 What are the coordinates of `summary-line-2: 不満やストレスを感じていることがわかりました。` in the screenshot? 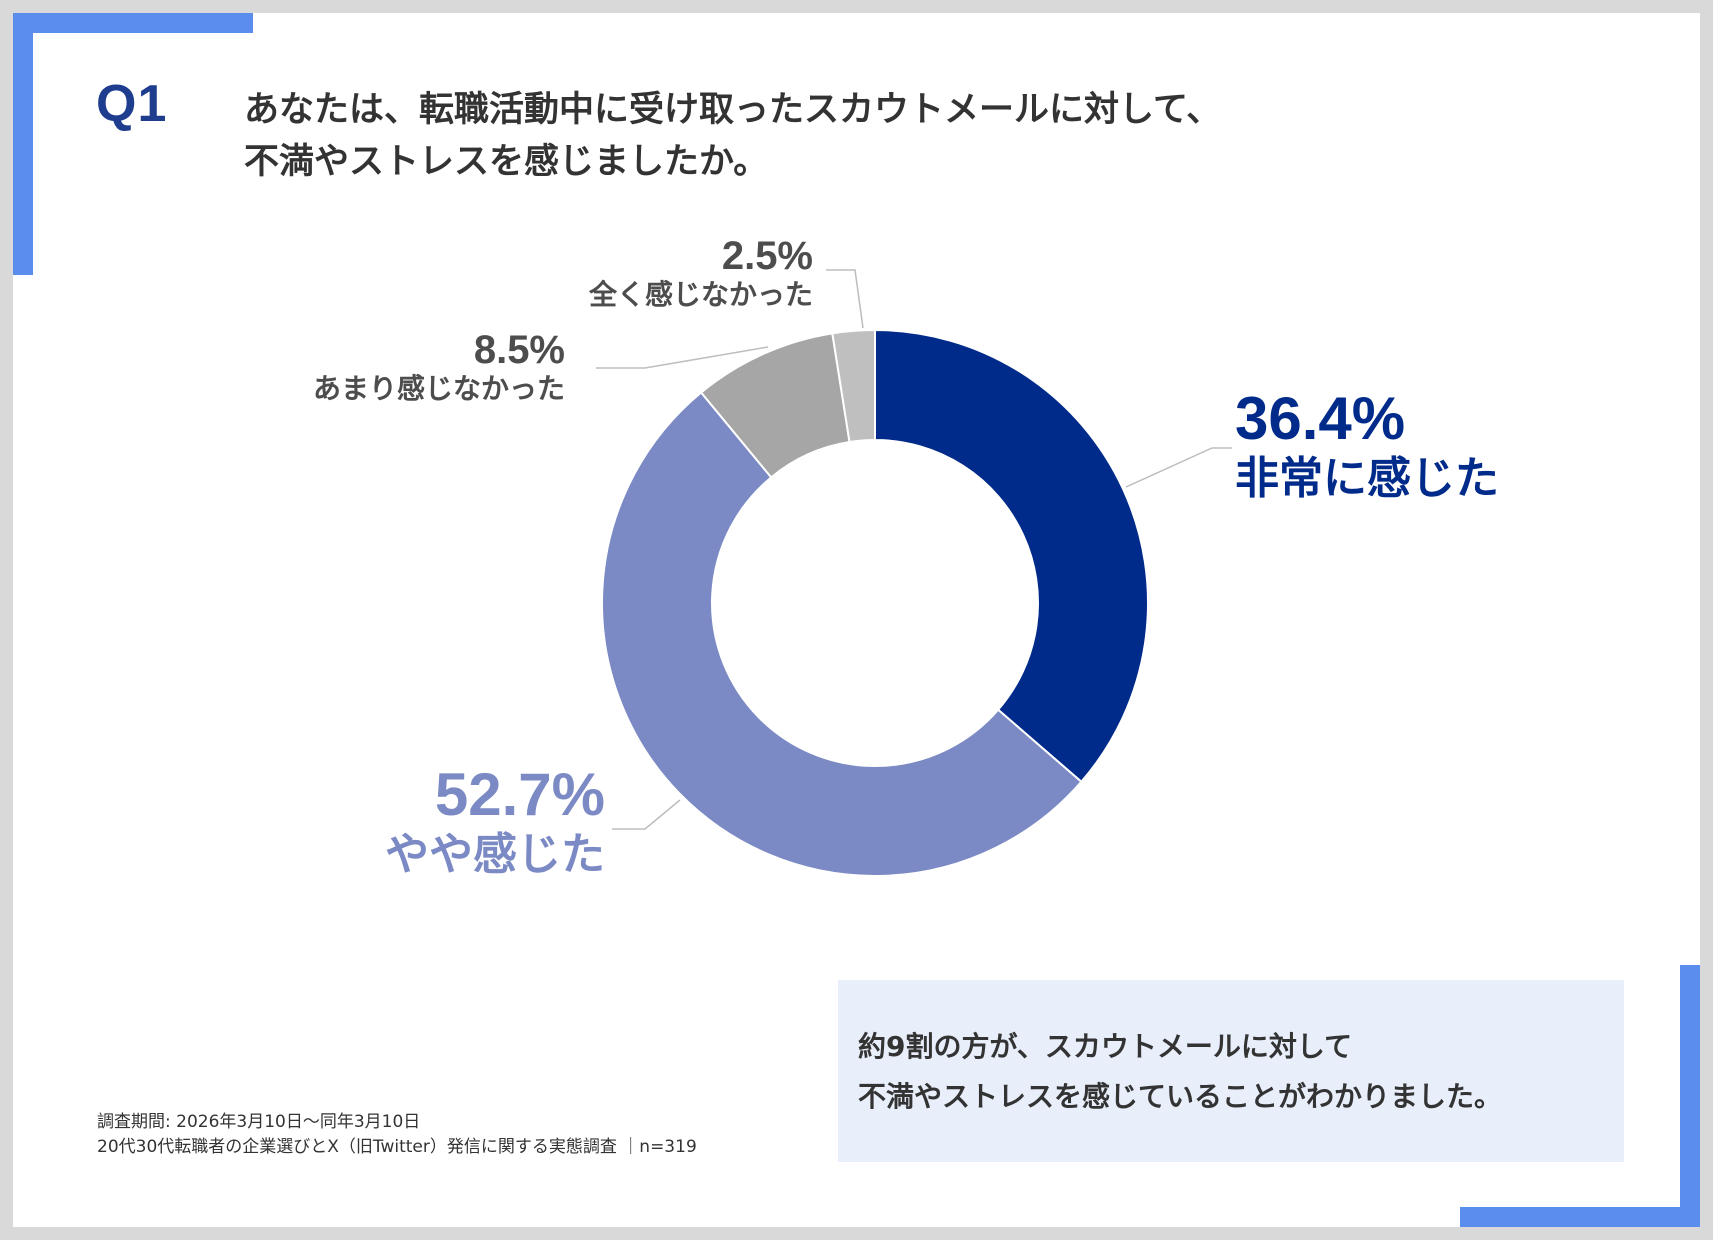 It's located at (1180, 1096).